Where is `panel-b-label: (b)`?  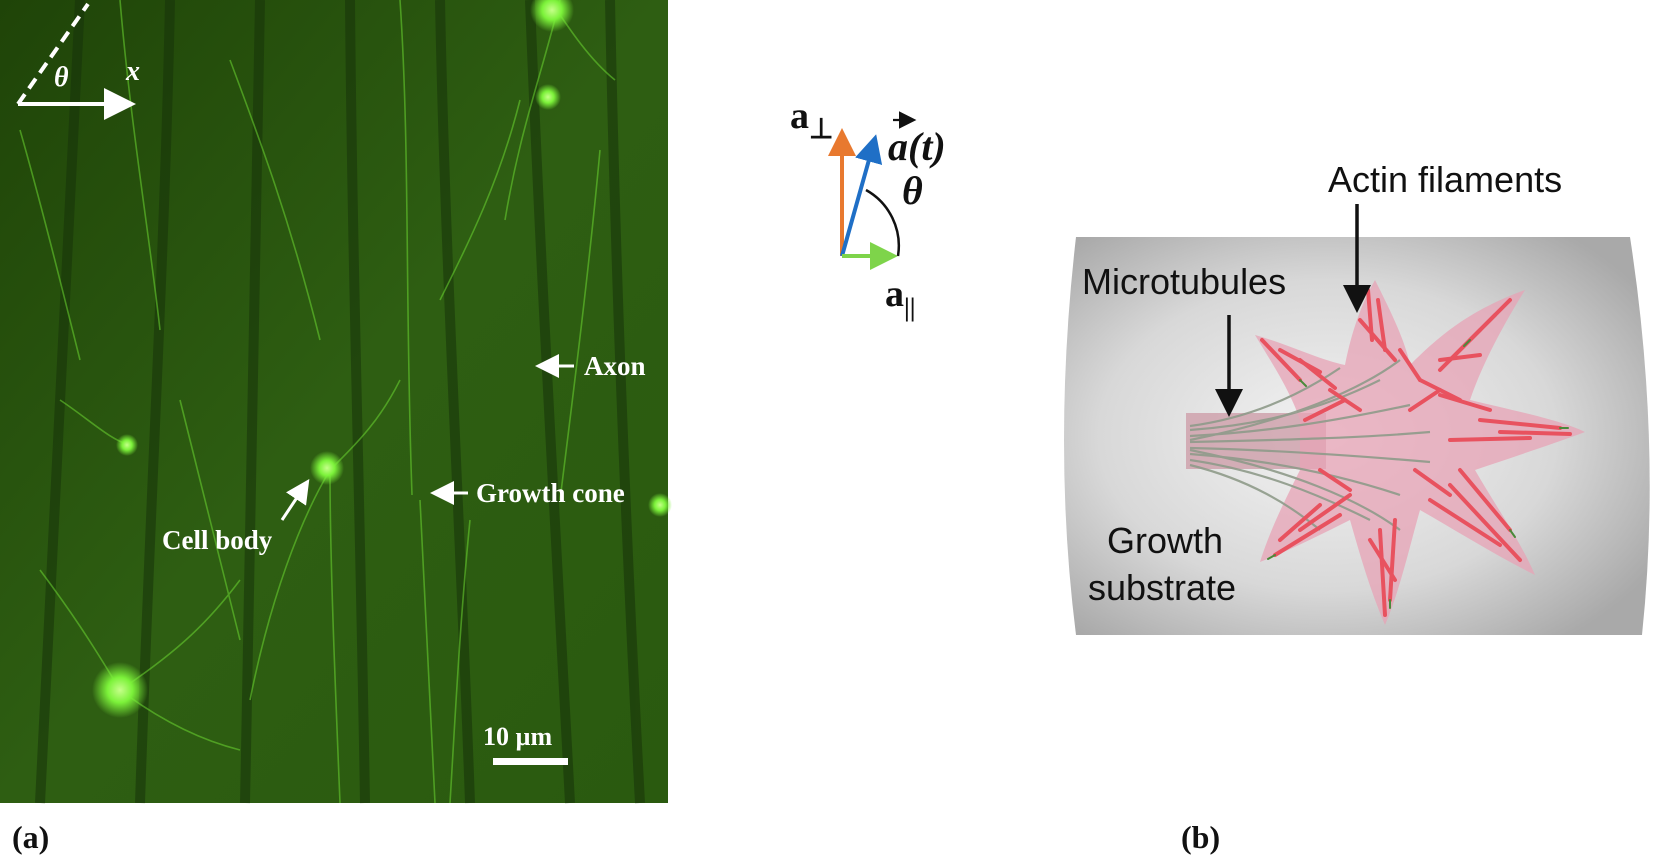
panel-b-label: (b) is located at coordinates (1200, 837).